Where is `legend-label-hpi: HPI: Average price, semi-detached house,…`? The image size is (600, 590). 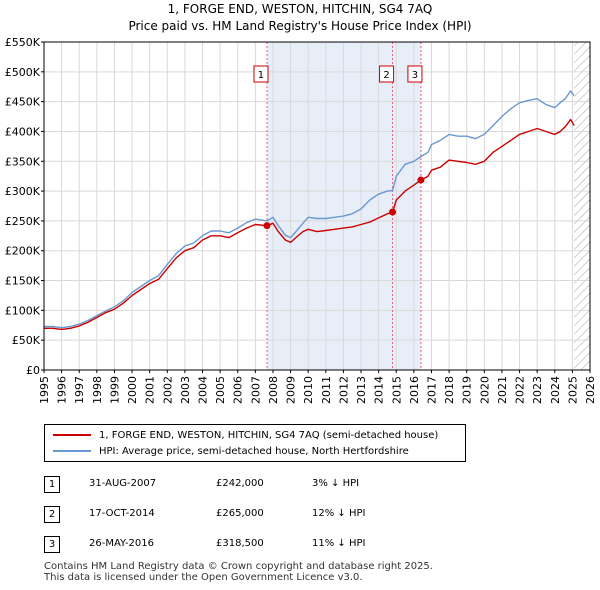 legend-label-hpi: HPI: Average price, semi-detached house,… is located at coordinates (254, 451).